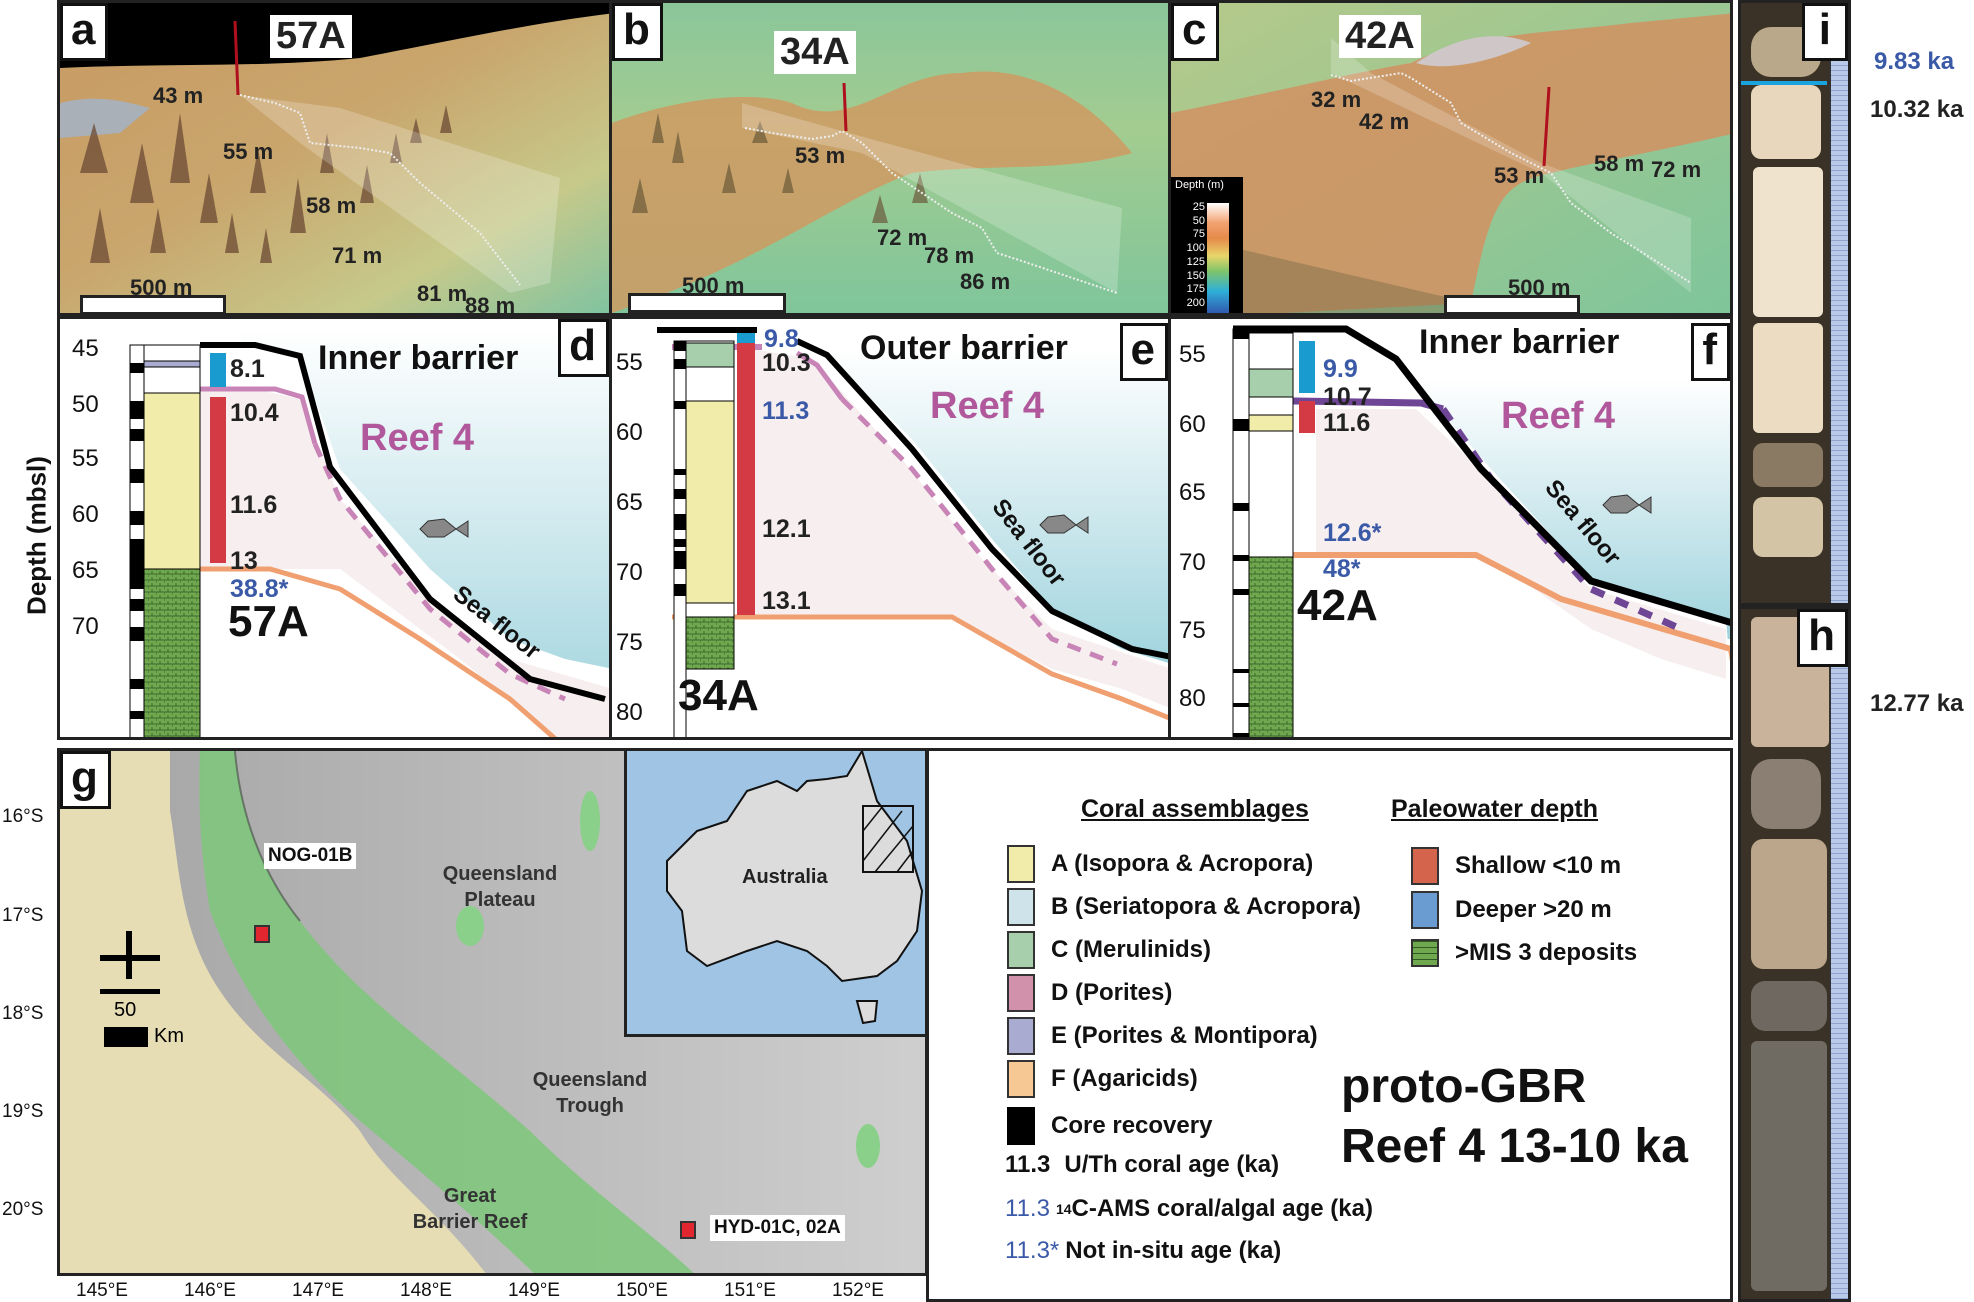  What do you see at coordinates (311, 36) in the screenshot?
I see `core-tag-57a: 57A` at bounding box center [311, 36].